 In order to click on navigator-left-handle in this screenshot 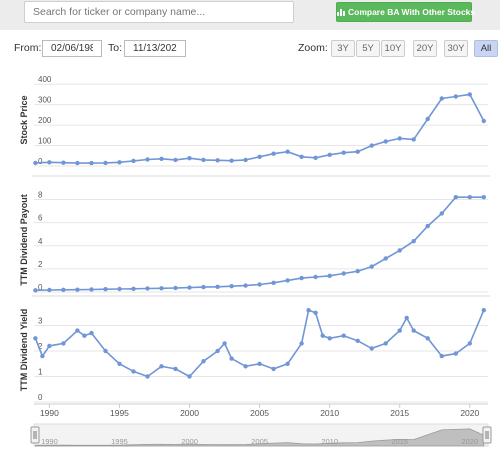, I will do `click(35, 435)`.